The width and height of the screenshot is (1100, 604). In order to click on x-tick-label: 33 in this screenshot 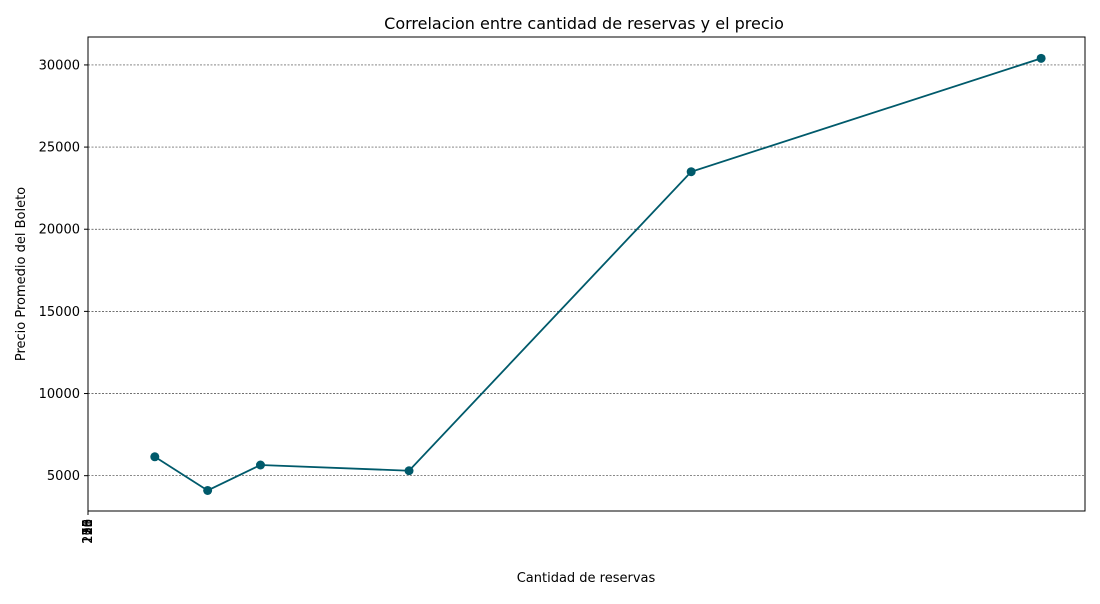, I will do `click(88, 527)`.